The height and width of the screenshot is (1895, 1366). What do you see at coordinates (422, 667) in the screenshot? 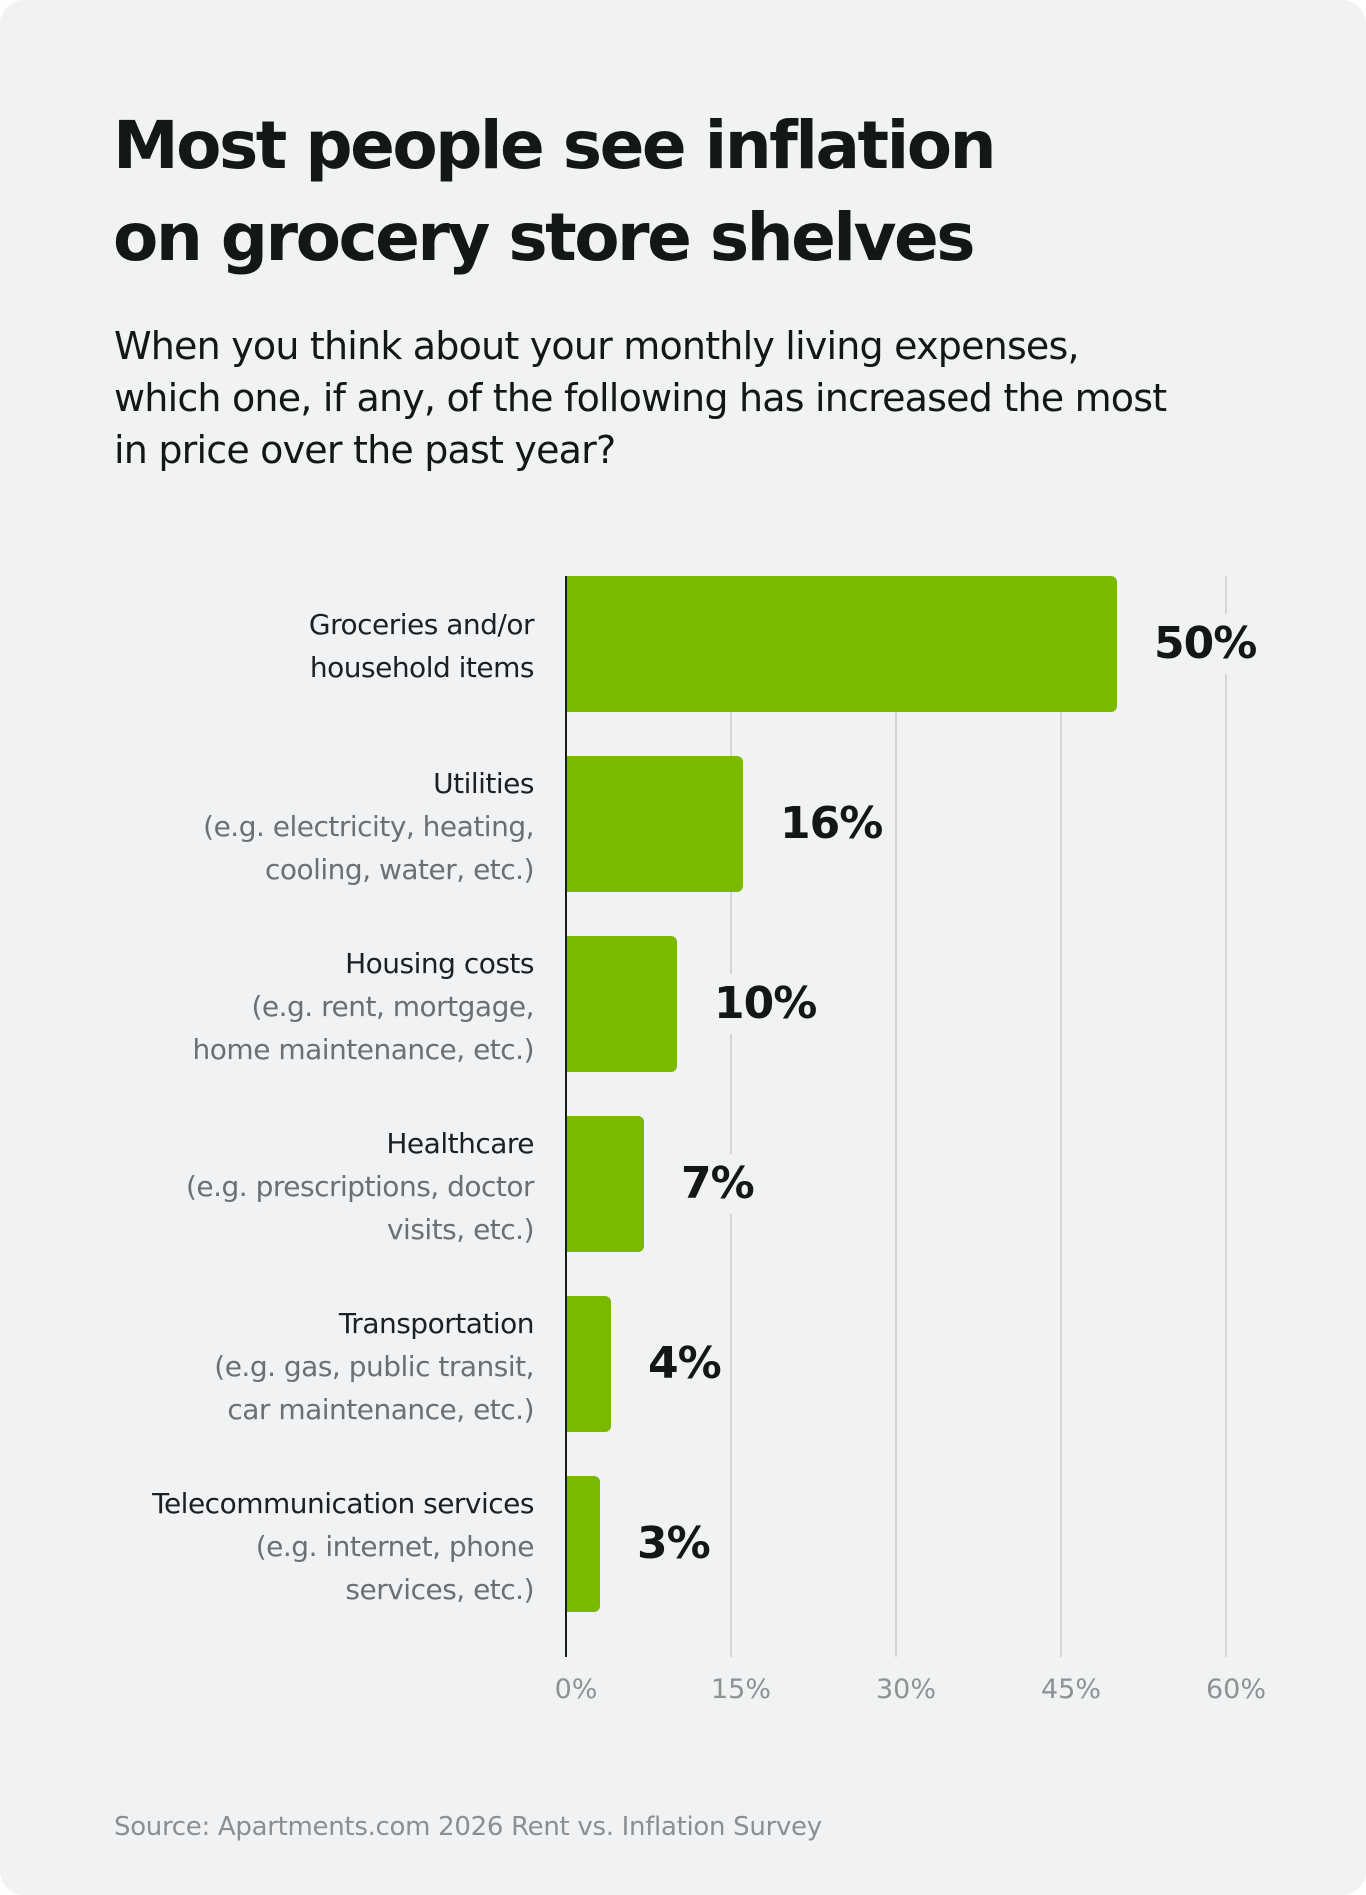
I see `category-name: household items` at bounding box center [422, 667].